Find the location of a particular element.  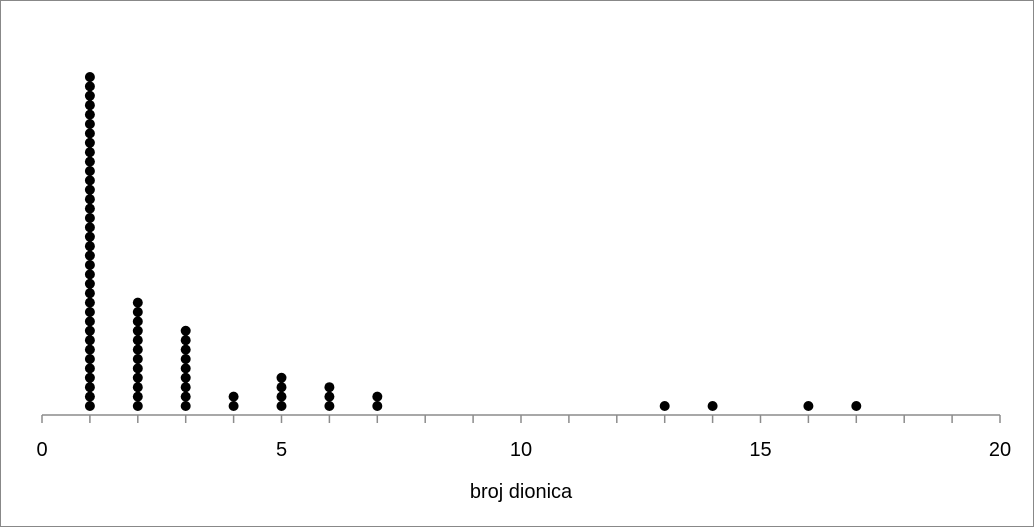

x-tick-label: 20 is located at coordinates (1000, 450).